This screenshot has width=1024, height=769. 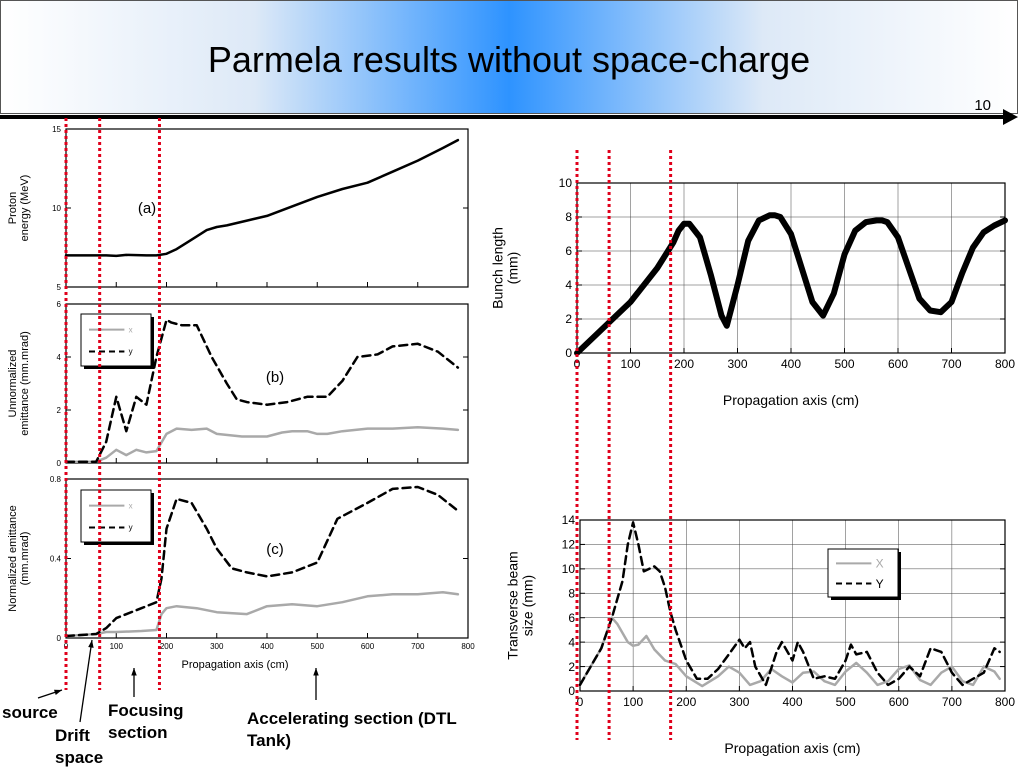 I want to click on y-tick-label: 0.8, so click(x=56, y=479).